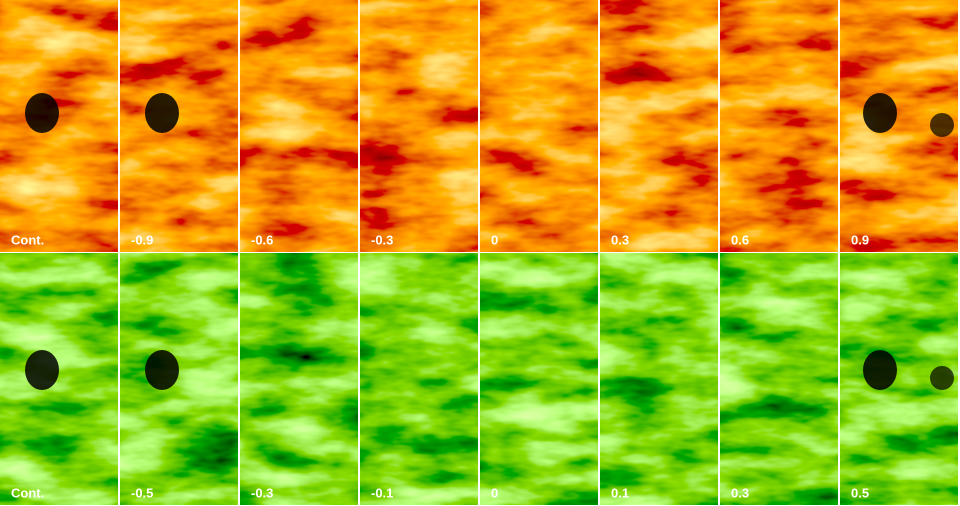 The height and width of the screenshot is (506, 960). I want to click on panel-label: 0.1, so click(620, 492).